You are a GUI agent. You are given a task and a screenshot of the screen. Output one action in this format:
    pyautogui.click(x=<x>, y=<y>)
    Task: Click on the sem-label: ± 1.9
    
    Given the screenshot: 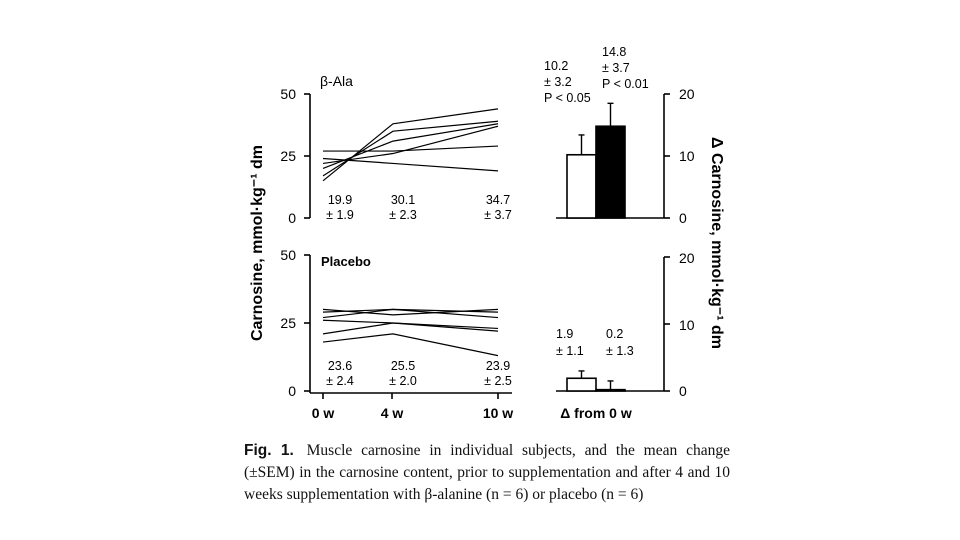 What is the action you would take?
    pyautogui.click(x=340, y=215)
    